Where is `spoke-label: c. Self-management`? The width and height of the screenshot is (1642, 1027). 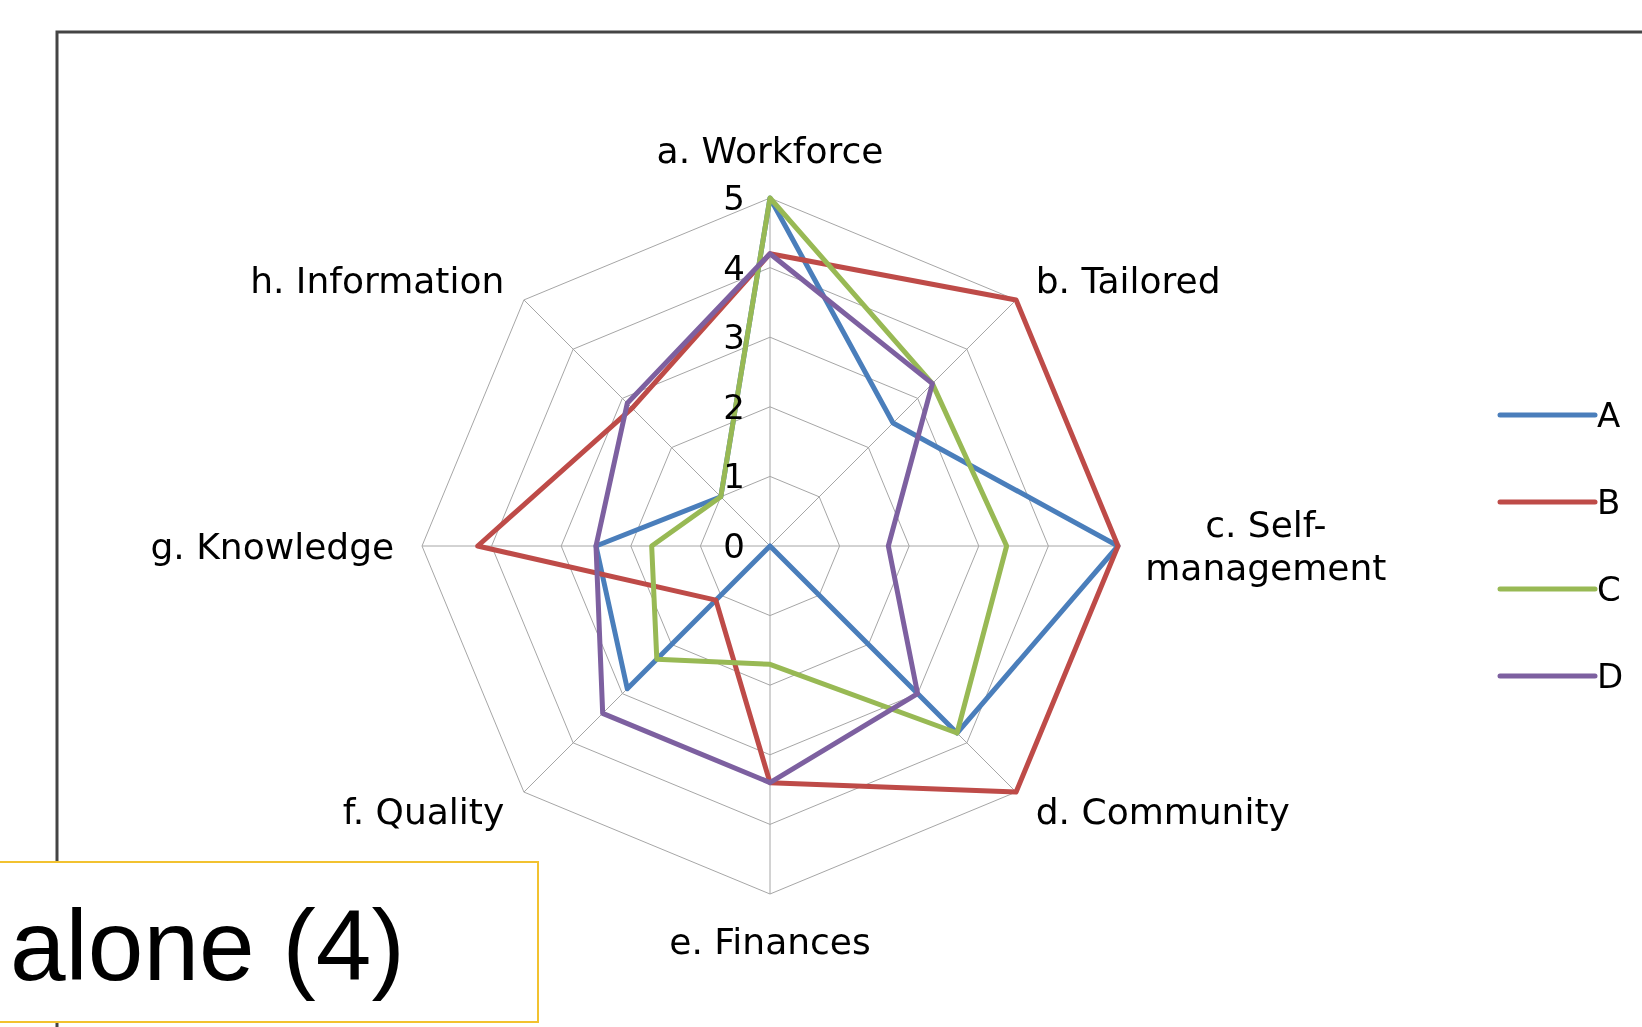
spoke-label: c. Self-management is located at coordinates (1266, 546).